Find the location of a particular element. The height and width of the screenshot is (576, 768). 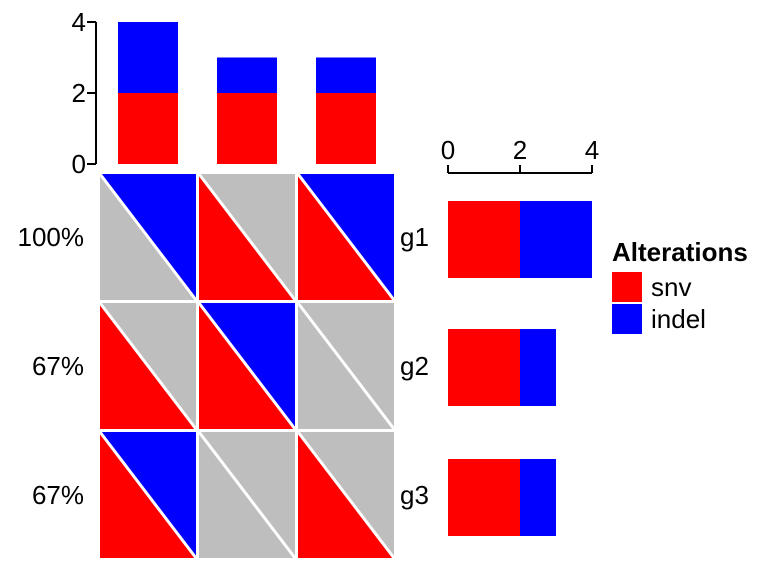

top-bar-col2-indel-segment is located at coordinates (247, 75).